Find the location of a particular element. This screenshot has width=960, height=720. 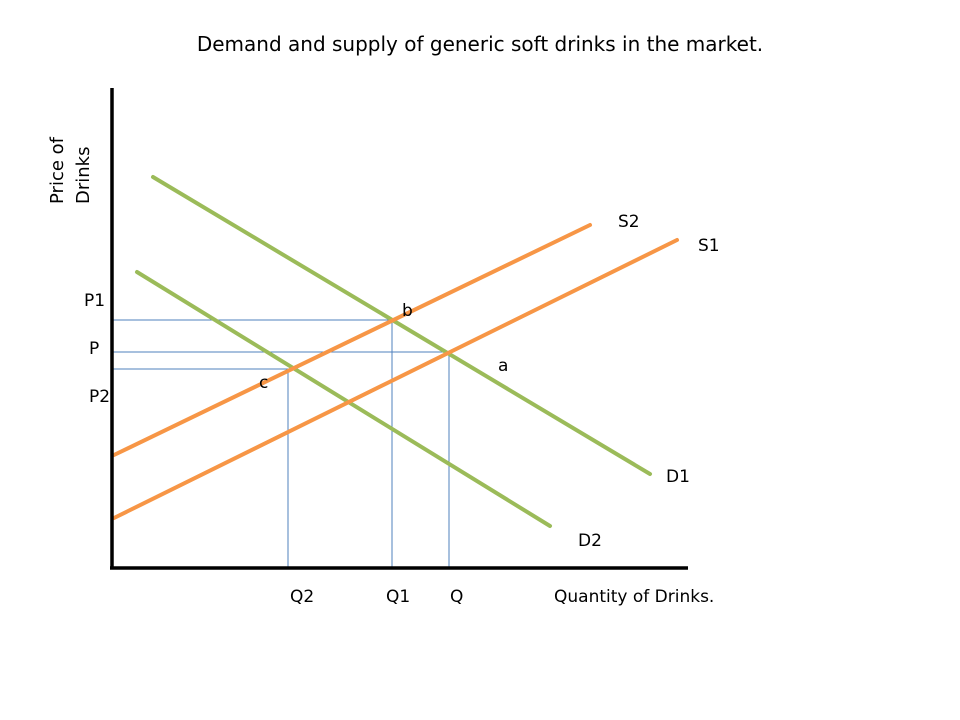

curve-label-s1: S1 is located at coordinates (709, 246).